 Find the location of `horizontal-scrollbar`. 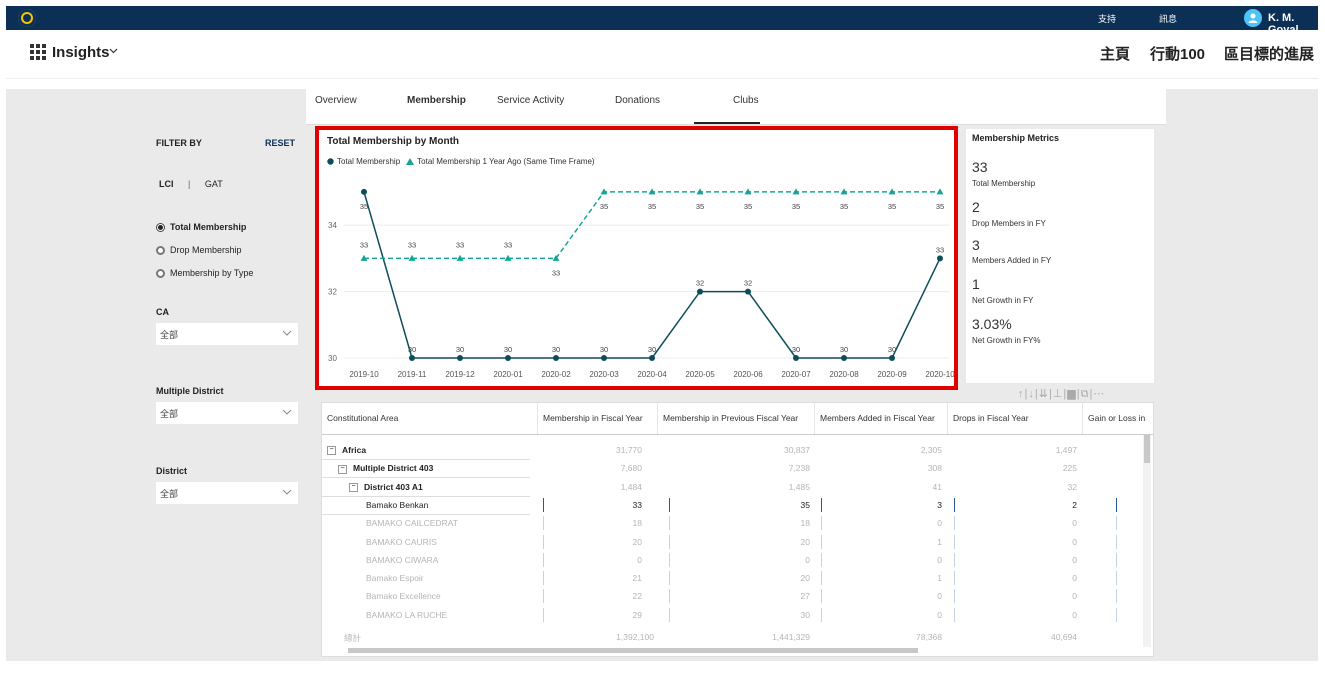

horizontal-scrollbar is located at coordinates (738, 650).